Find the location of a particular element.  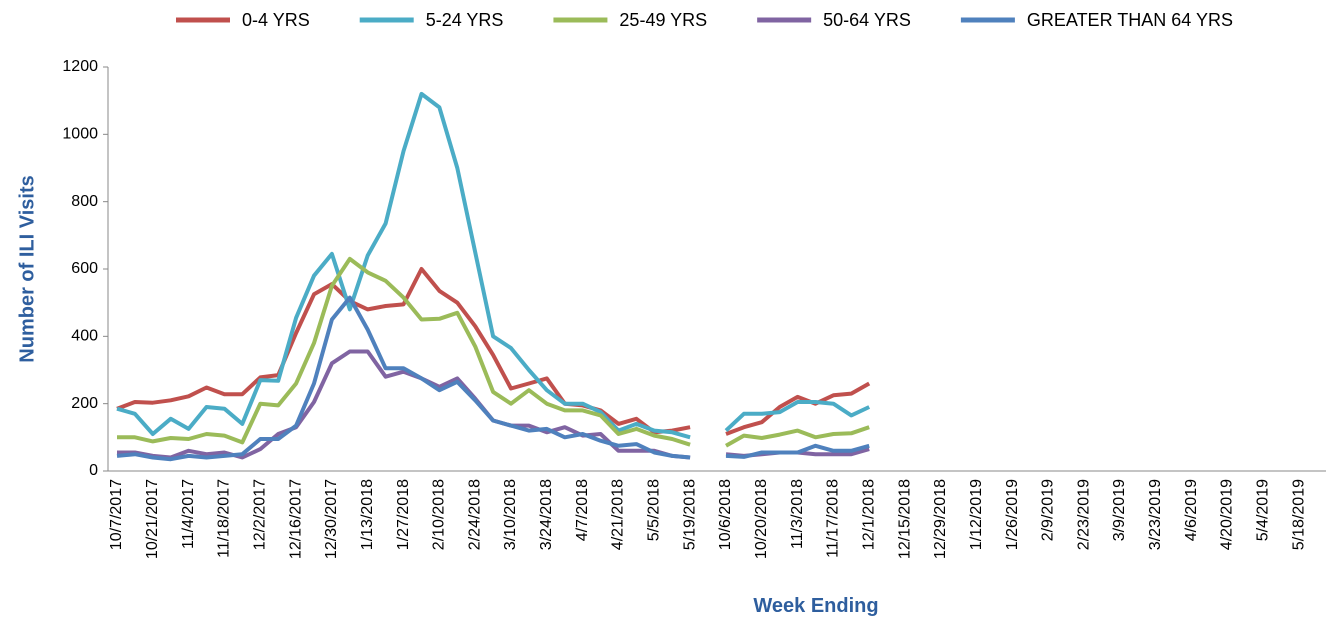

legend-label: GREATER THAN 64 YRS is located at coordinates (1130, 20).